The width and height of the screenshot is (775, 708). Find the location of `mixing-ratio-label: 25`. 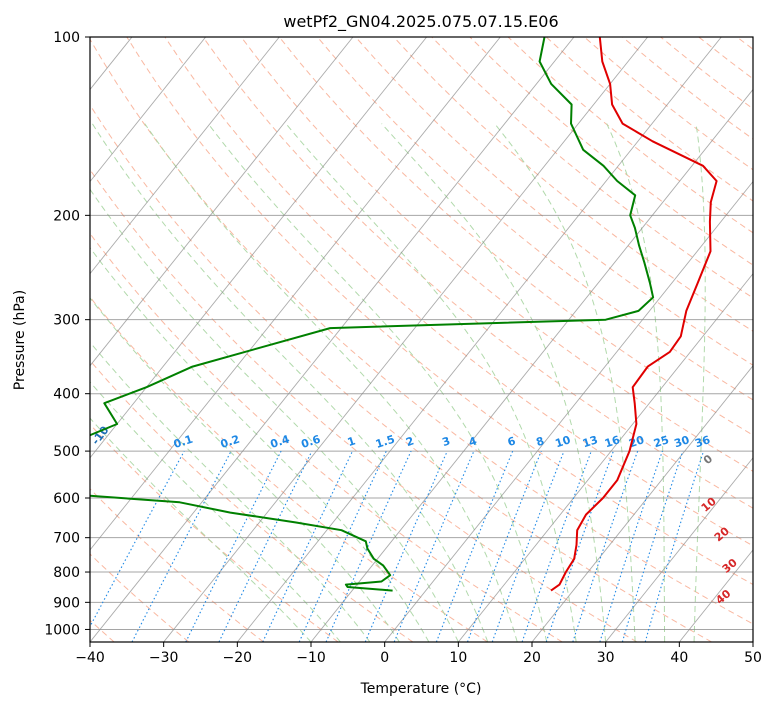

mixing-ratio-label: 25 is located at coordinates (661, 441).